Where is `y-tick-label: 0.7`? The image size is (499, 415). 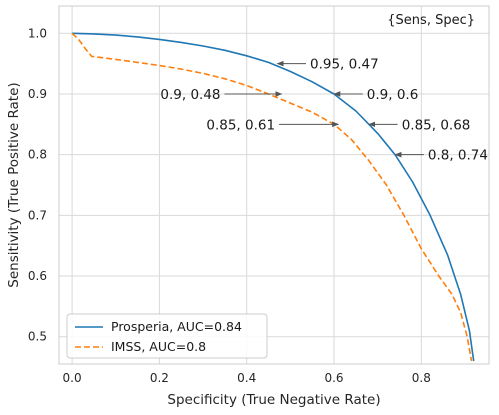 y-tick-label: 0.7 is located at coordinates (37, 215).